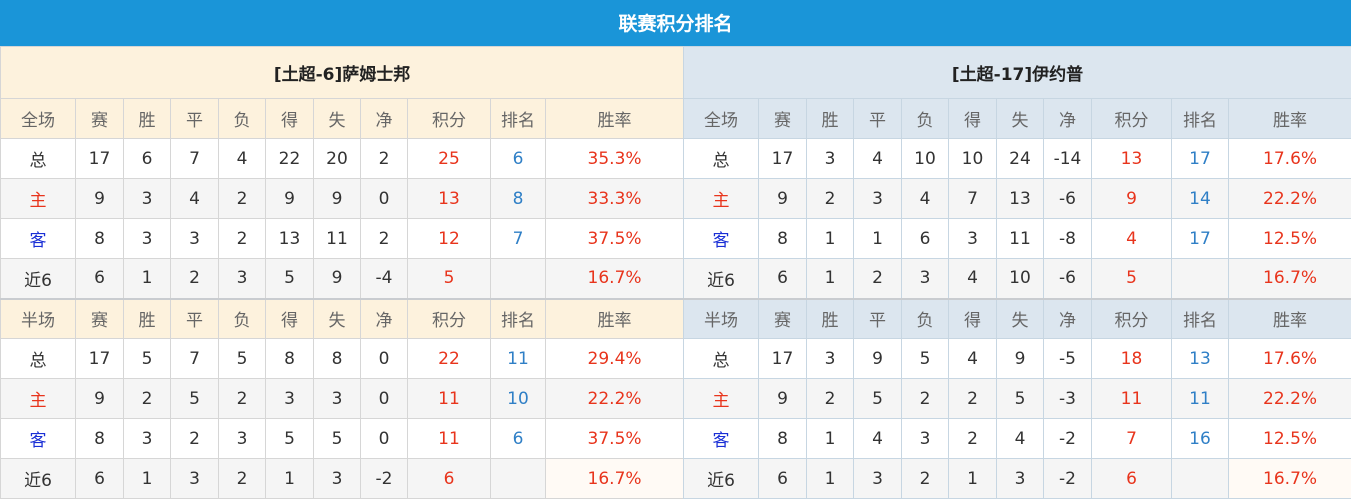 This screenshot has height=500, width=1351. What do you see at coordinates (721, 398) in the screenshot?
I see `table-cell: 主` at bounding box center [721, 398].